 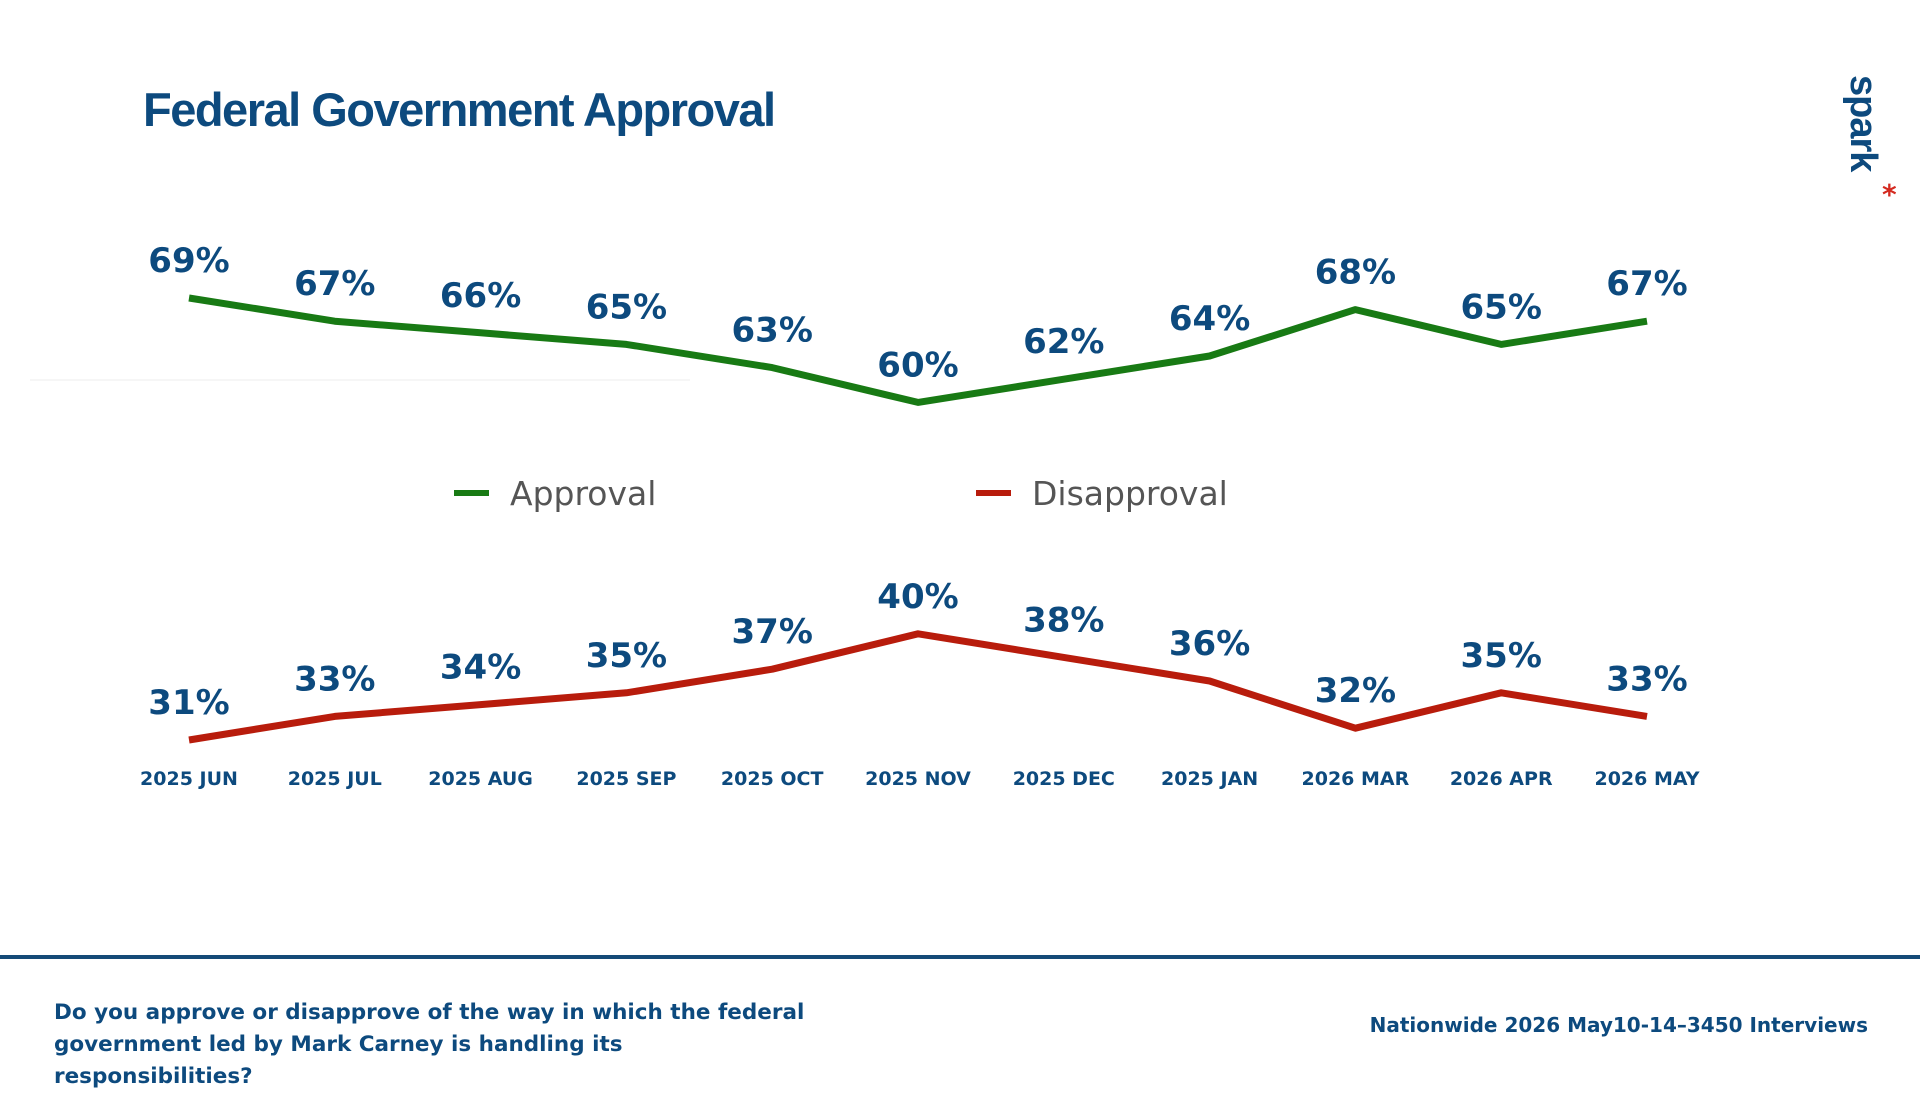 I want to click on x-tick-label: 2025 SEP, so click(x=626, y=779).